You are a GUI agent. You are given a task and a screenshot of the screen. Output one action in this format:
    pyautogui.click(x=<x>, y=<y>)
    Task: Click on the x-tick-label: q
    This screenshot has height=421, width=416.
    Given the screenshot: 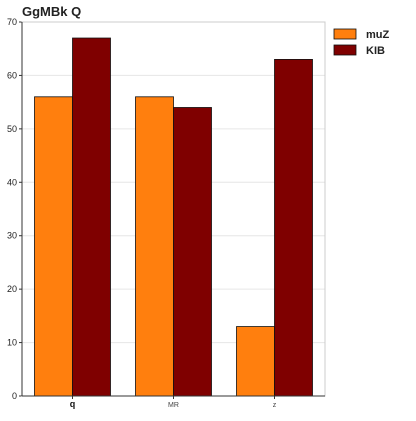 What is the action you would take?
    pyautogui.click(x=73, y=404)
    